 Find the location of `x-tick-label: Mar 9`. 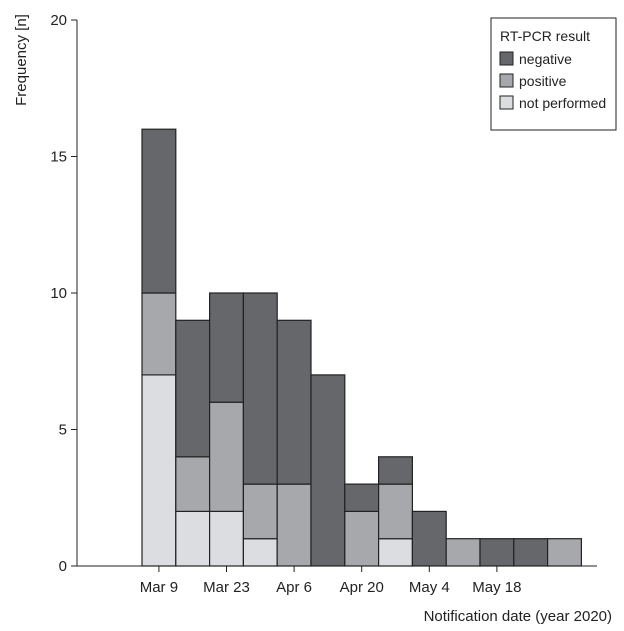

x-tick-label: Mar 9 is located at coordinates (159, 587).